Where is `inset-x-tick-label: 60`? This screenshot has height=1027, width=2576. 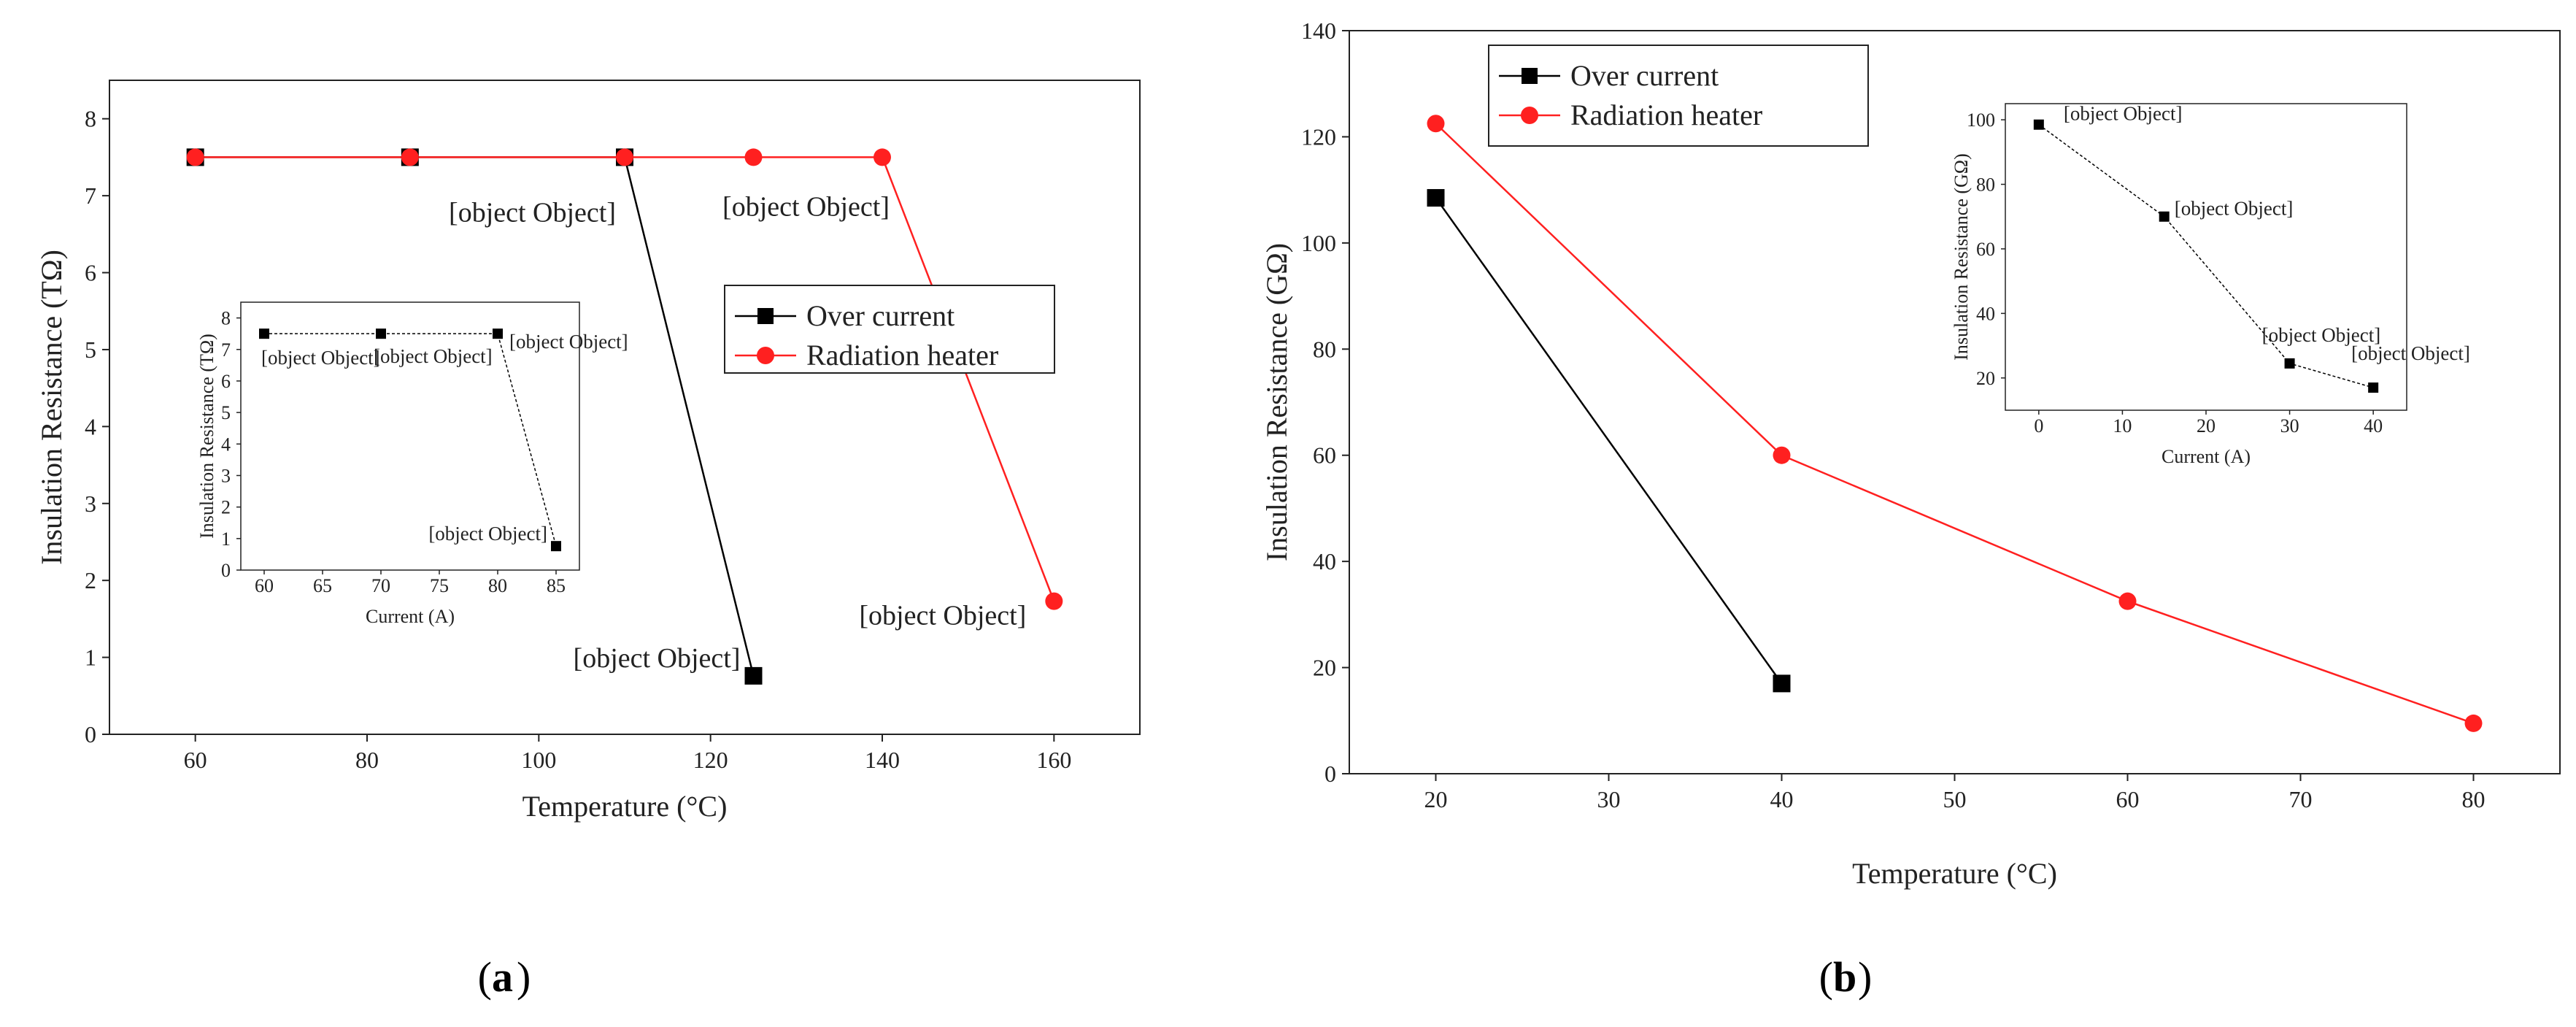
inset-x-tick-label: 60 is located at coordinates (264, 585).